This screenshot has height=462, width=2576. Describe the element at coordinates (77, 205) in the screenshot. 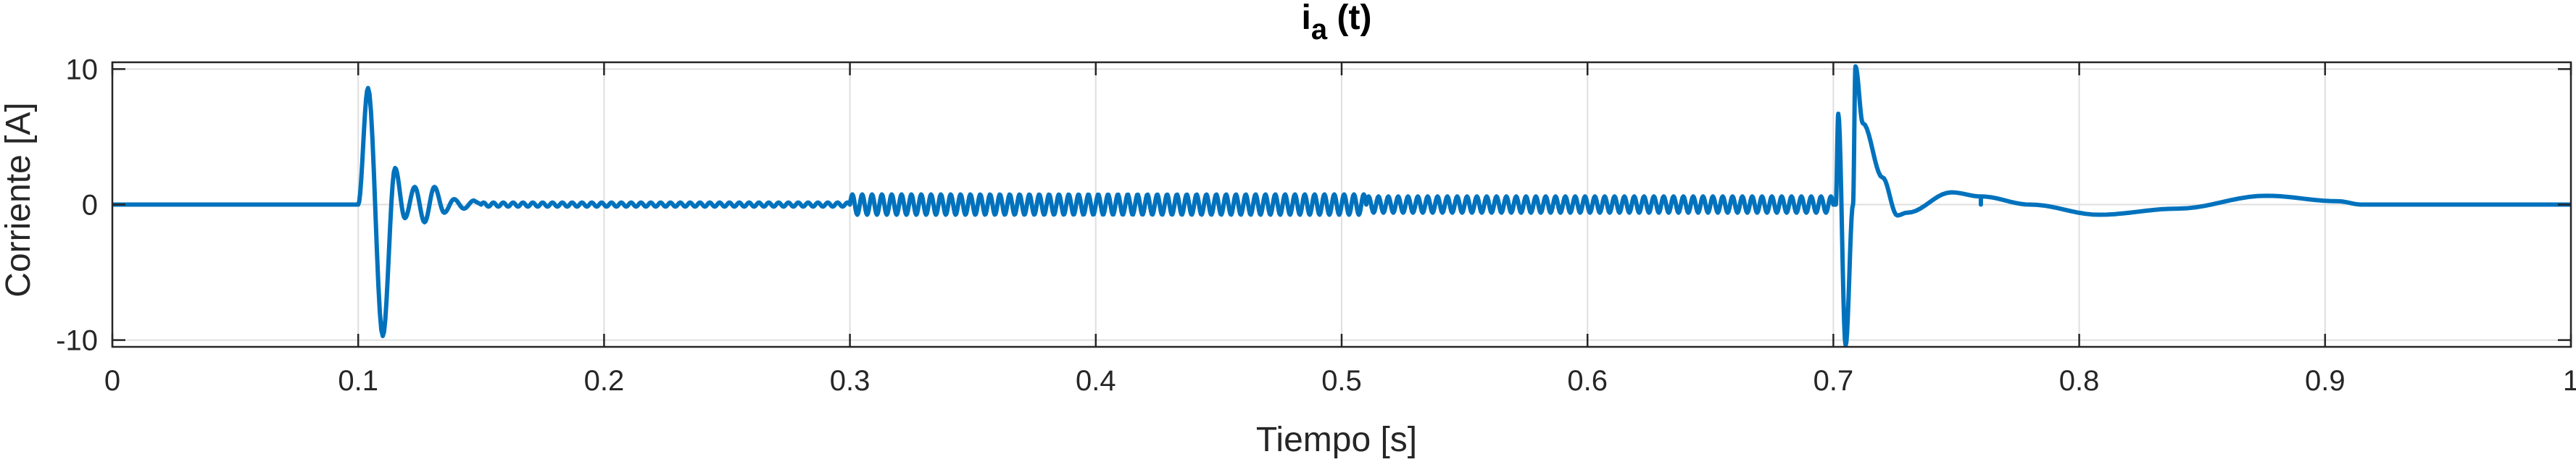

I see `y-tick-labels: -10 0 10` at that location.